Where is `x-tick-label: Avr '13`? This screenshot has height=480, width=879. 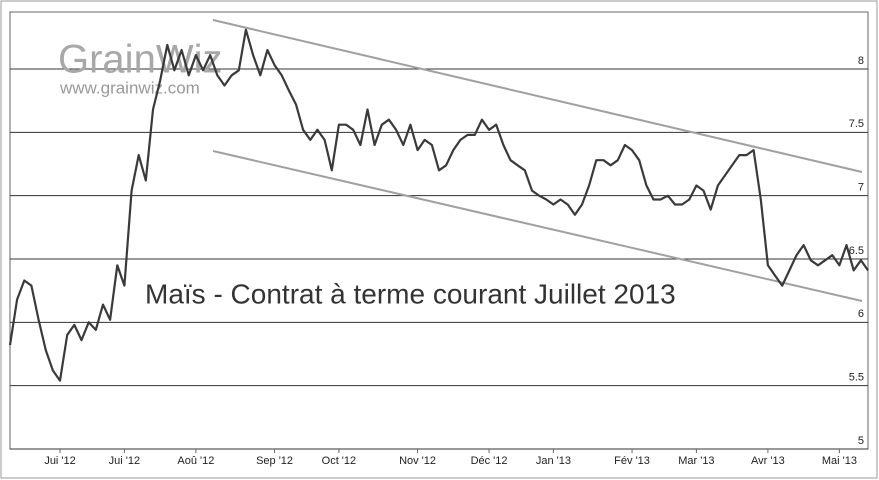 x-tick-label: Avr '13 is located at coordinates (768, 461).